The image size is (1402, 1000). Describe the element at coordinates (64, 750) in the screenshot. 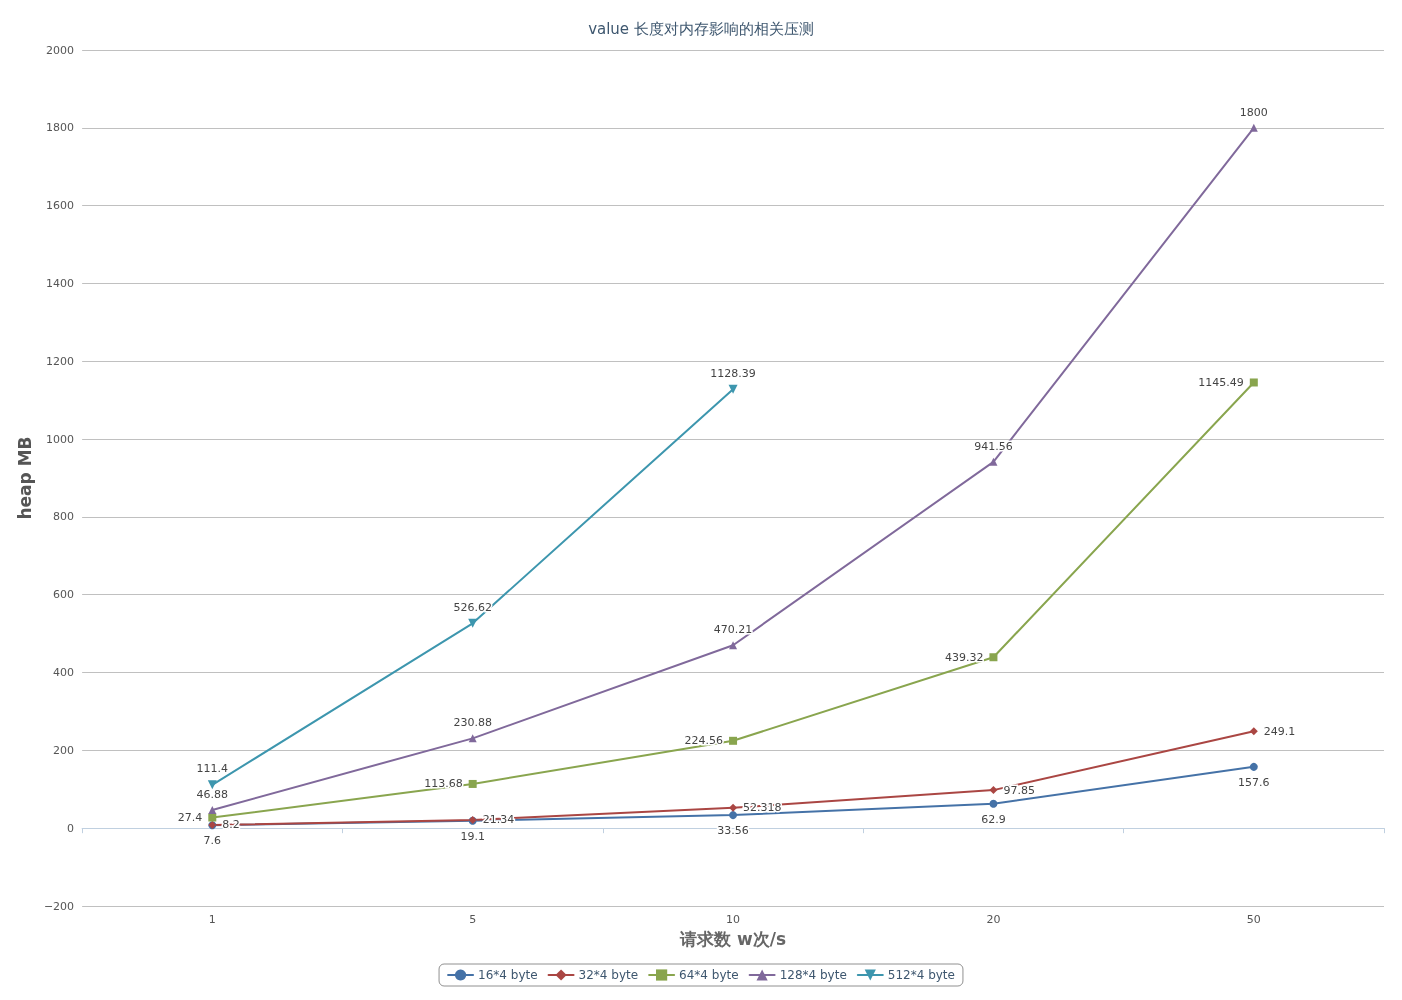

I see `y-tick-label: 200` at that location.